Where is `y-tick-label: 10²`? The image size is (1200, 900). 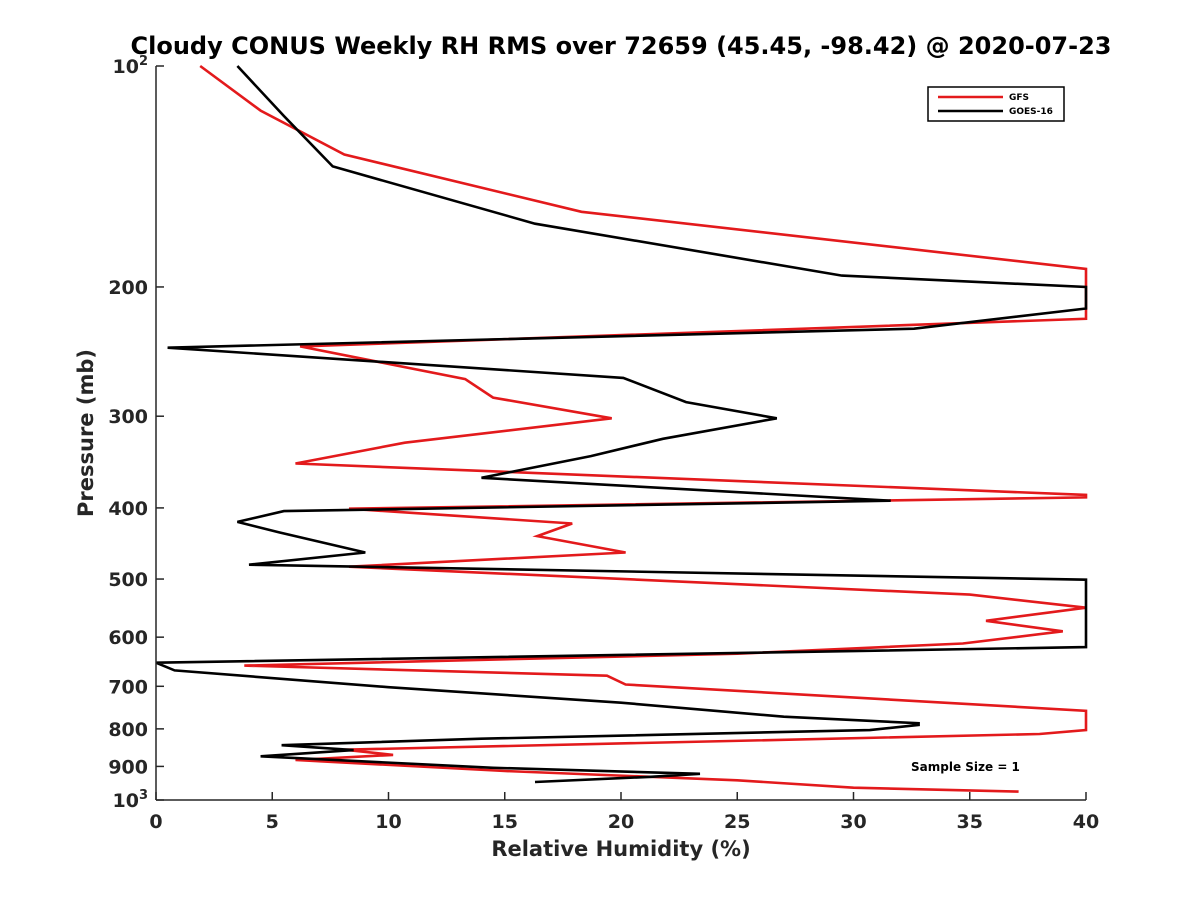 y-tick-label: 10² is located at coordinates (131, 66).